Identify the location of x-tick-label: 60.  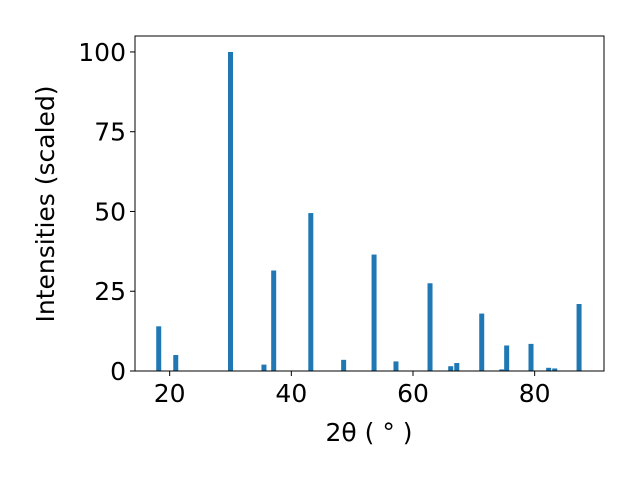
(413, 393).